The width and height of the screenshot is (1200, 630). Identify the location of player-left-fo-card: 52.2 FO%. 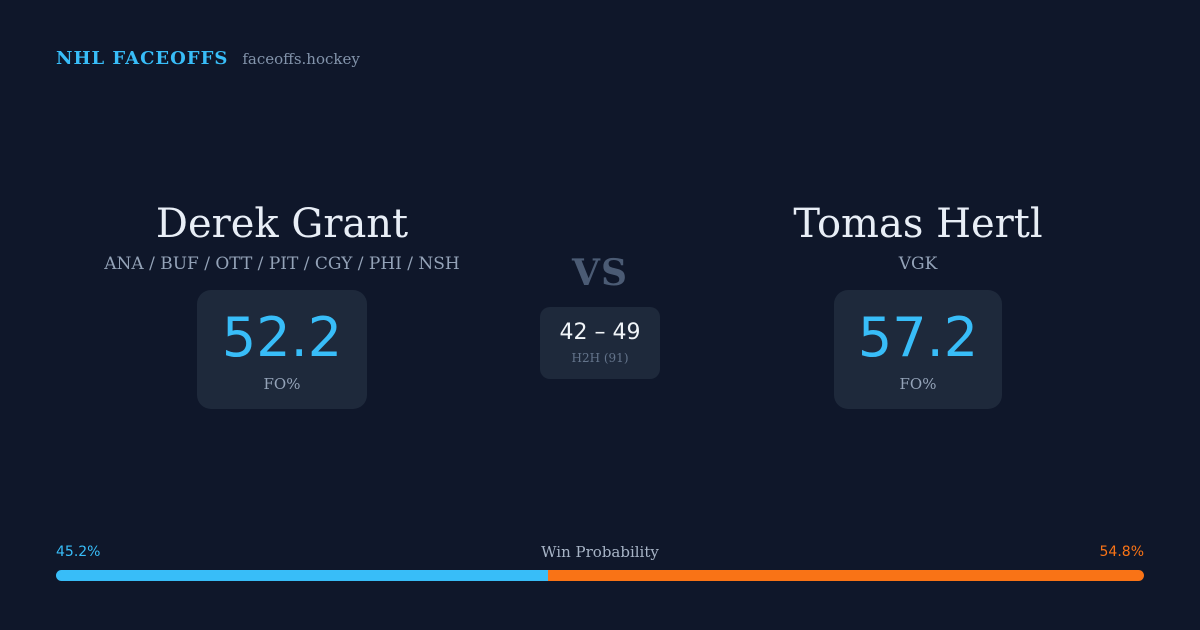
(282, 349).